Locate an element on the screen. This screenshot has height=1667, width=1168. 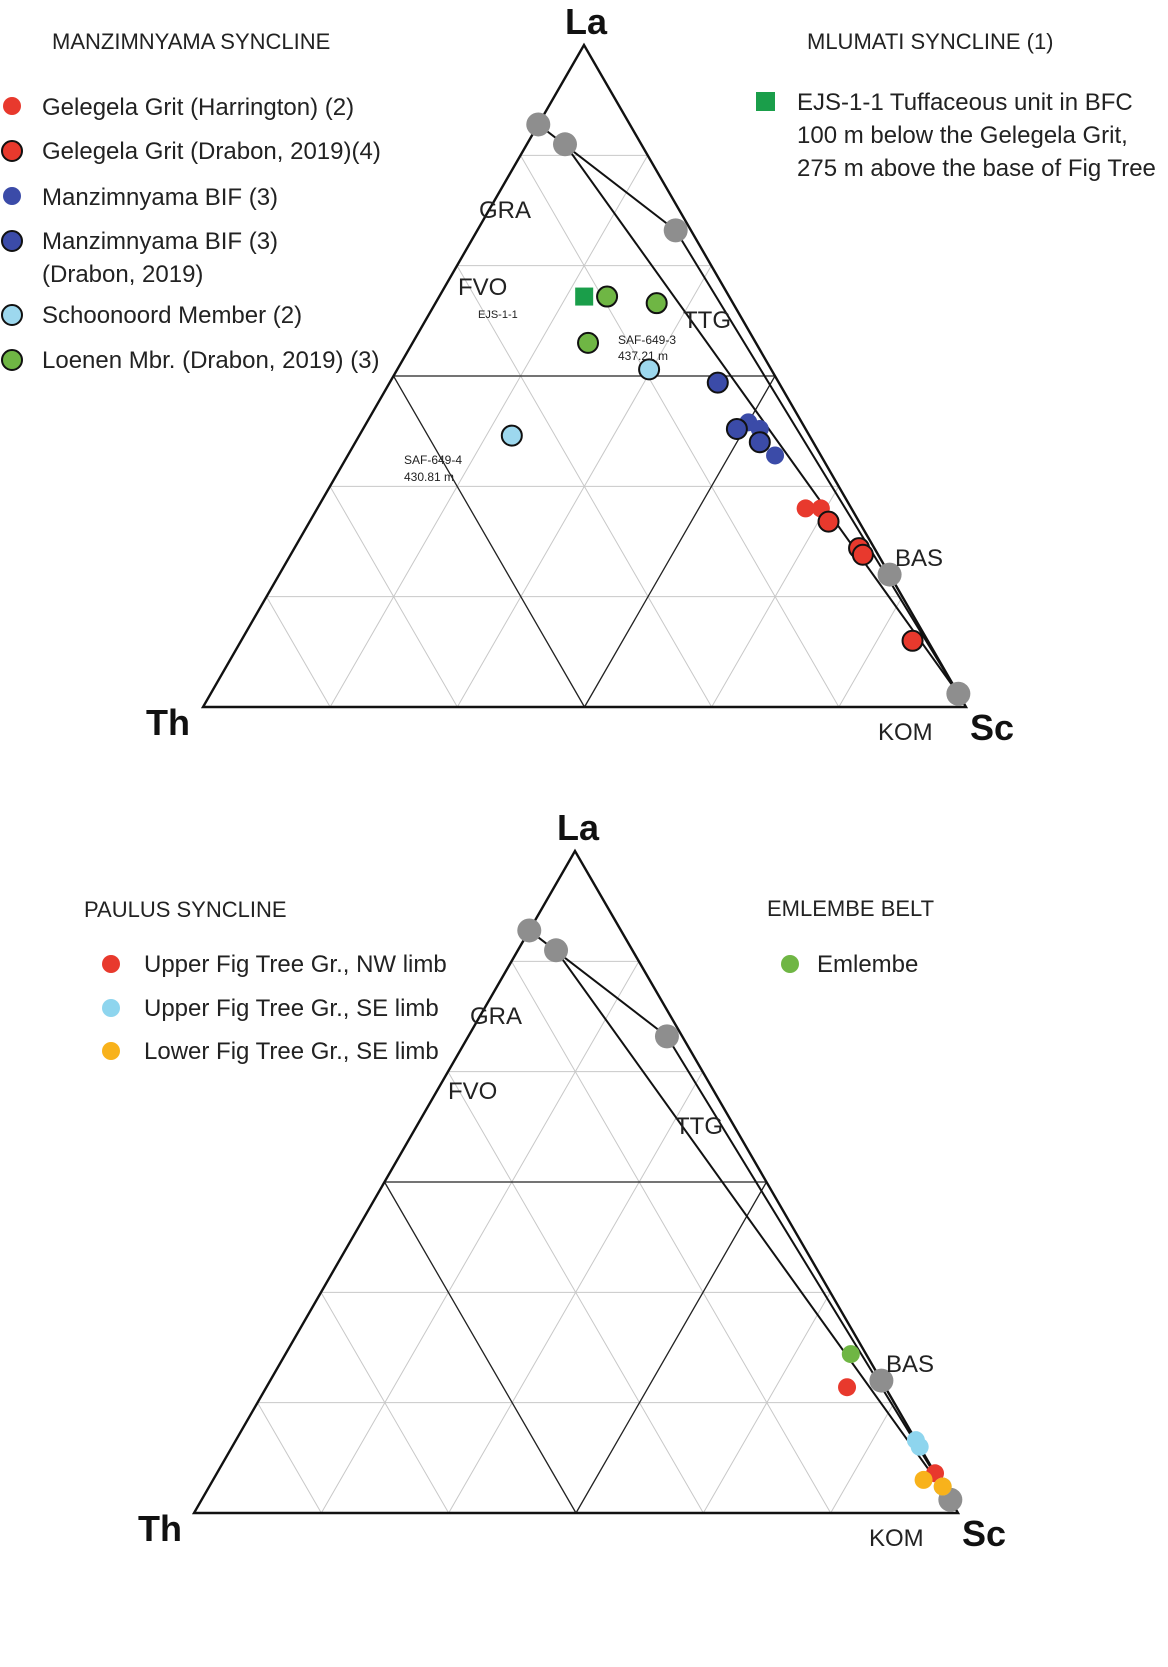
sample-label-saf-649-3: SAF-649-3 is located at coordinates (647, 340).